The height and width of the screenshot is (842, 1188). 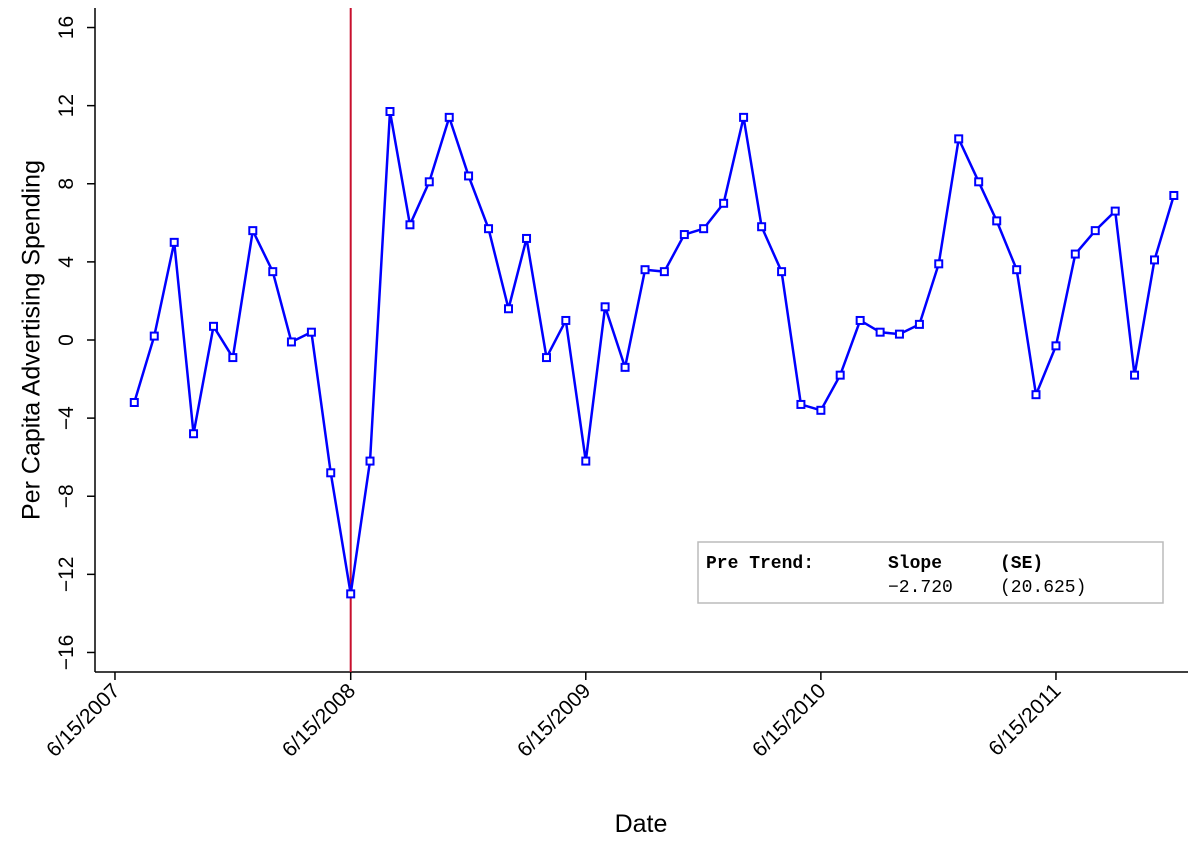 I want to click on x-tick-label: 6/15/2011, so click(x=1024, y=719).